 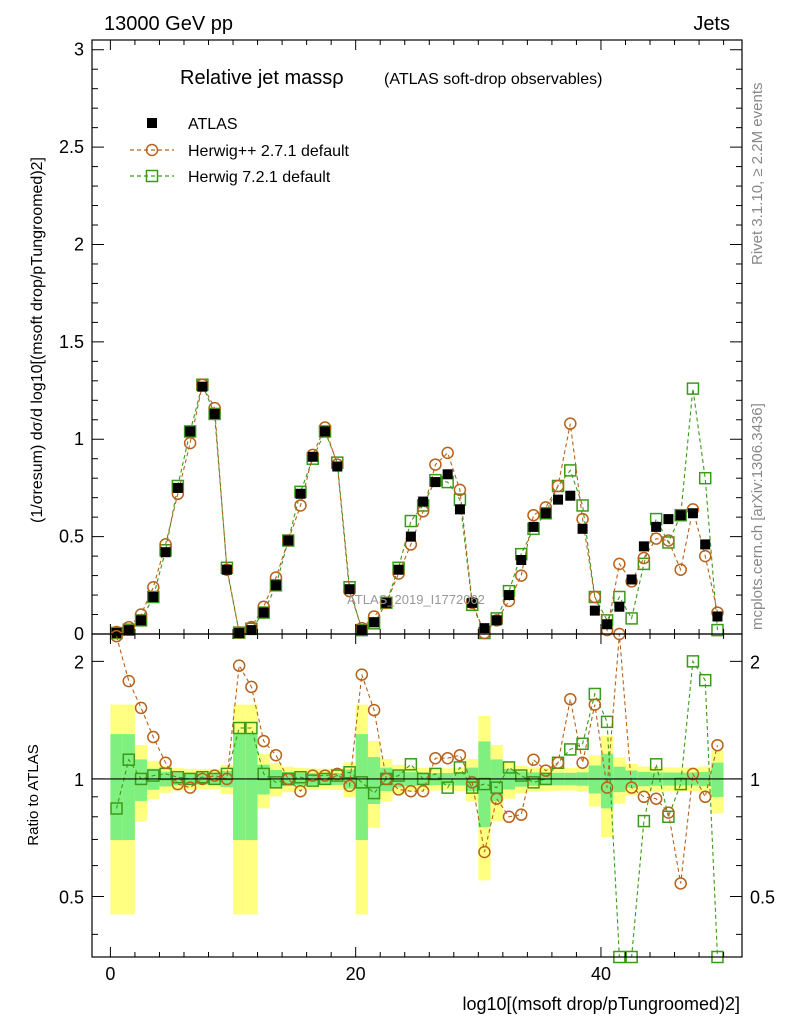 What do you see at coordinates (79, 780) in the screenshot?
I see `y-tick-label-bottom: 1` at bounding box center [79, 780].